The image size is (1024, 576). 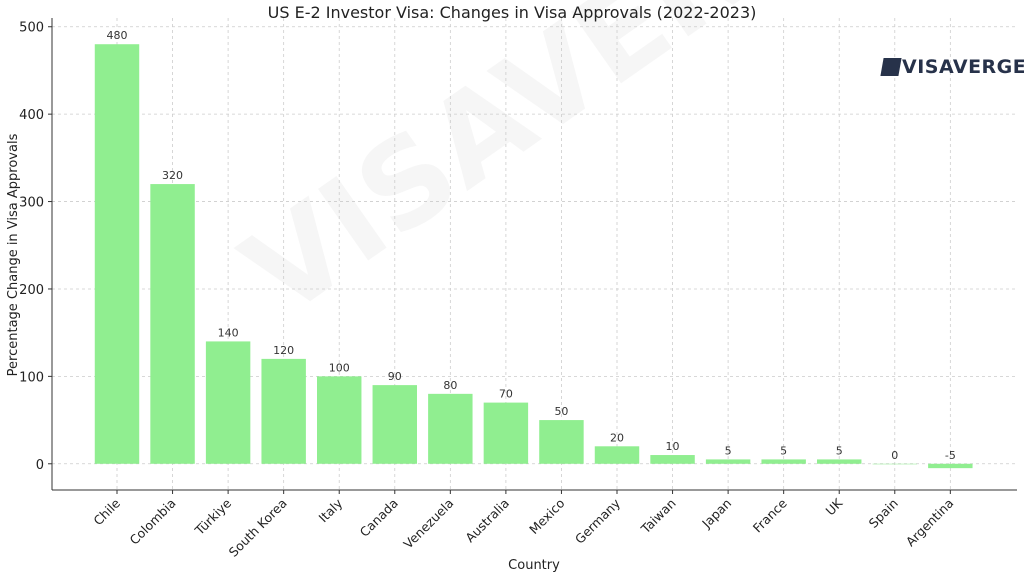 I want to click on data-label: 80, so click(x=450, y=385).